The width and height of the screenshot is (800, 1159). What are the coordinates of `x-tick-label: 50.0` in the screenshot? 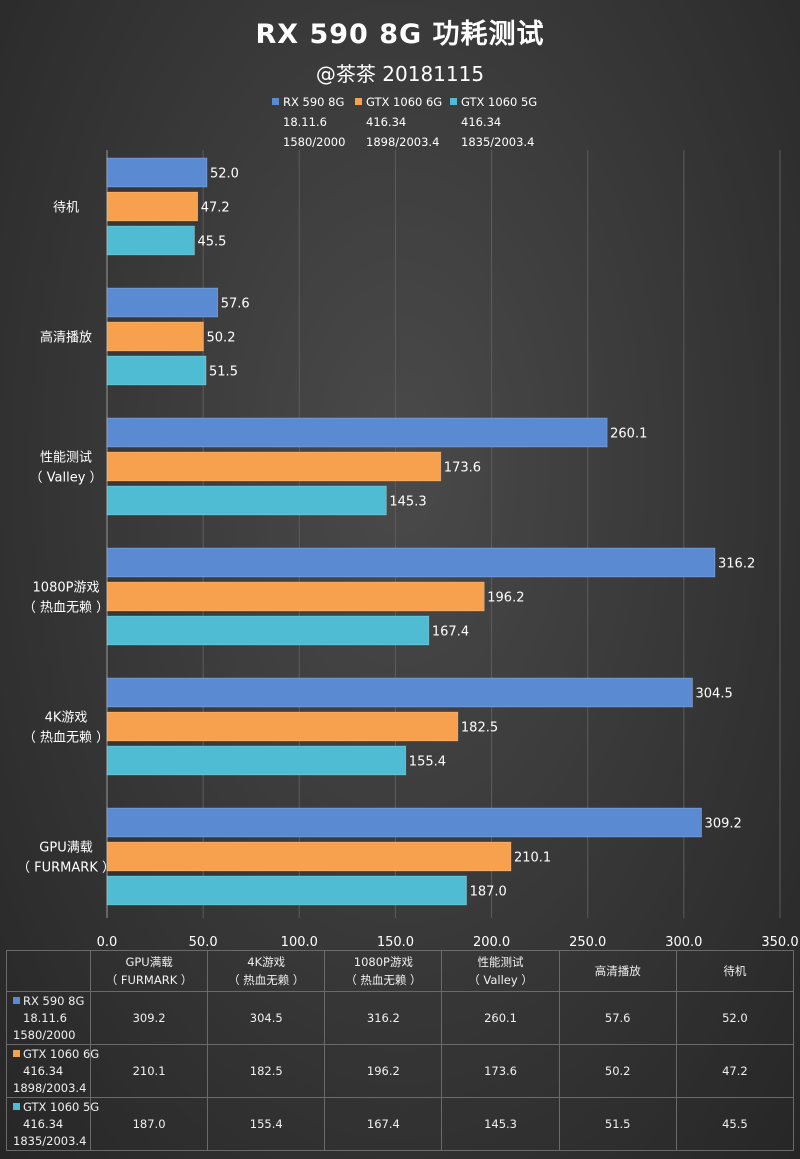 It's located at (203, 942).